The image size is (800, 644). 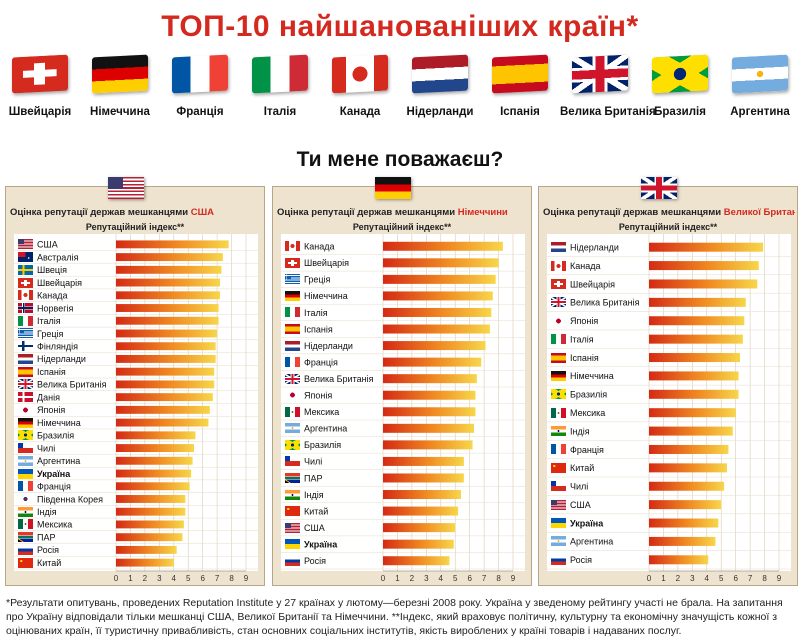 What do you see at coordinates (57, 347) in the screenshot?
I see `category-label: Фінляндія` at bounding box center [57, 347].